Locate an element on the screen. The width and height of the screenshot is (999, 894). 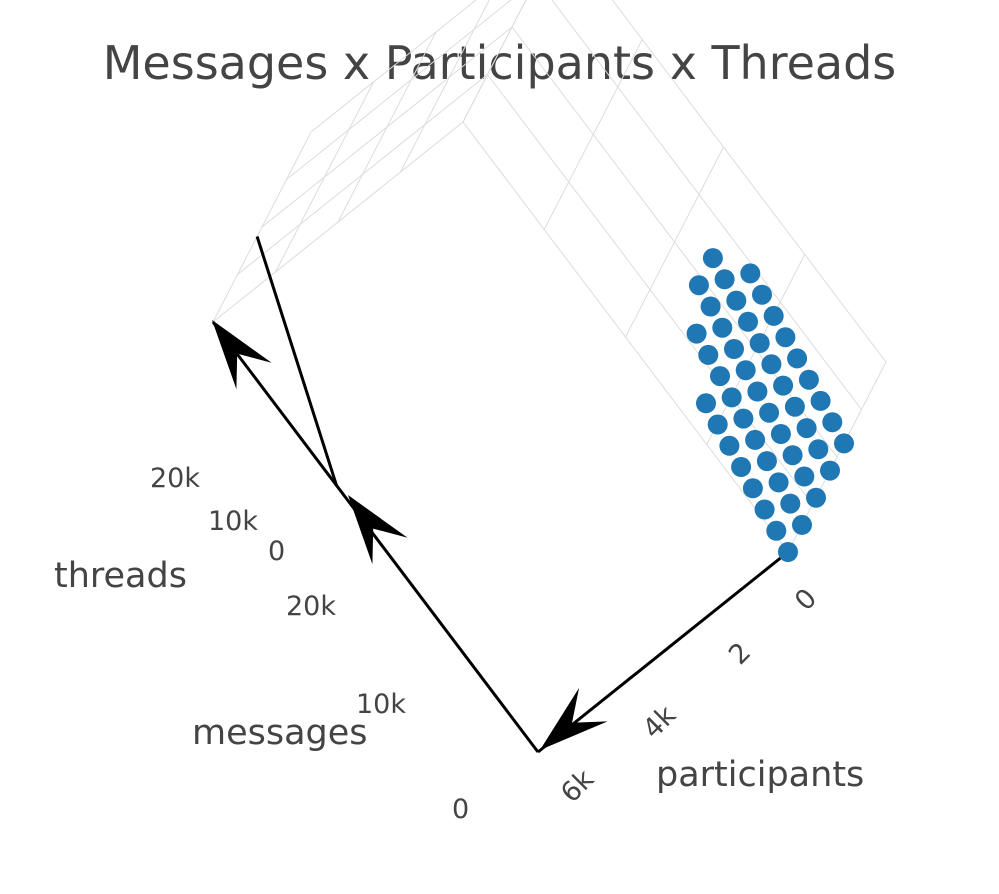
participants-arrow-icon is located at coordinates (574, 718).